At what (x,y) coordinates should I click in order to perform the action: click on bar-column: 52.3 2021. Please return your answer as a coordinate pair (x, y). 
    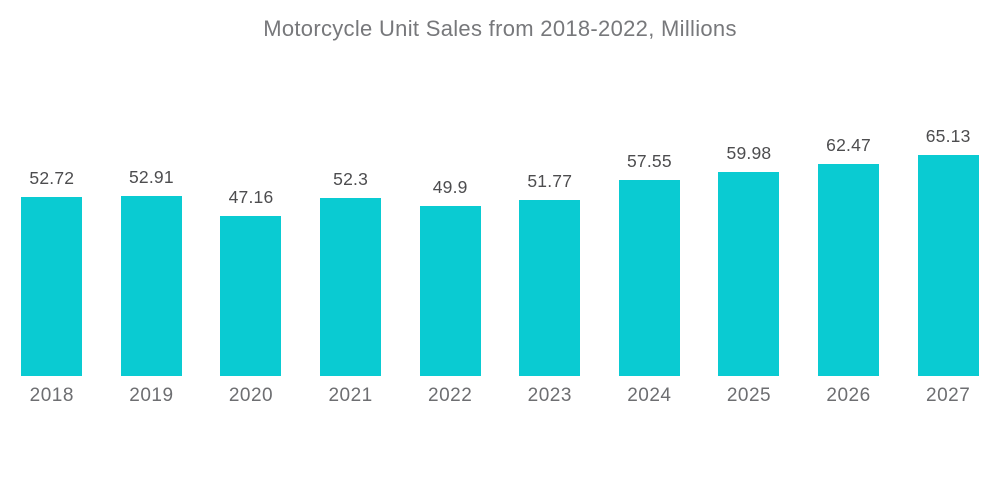
    Looking at the image, I should click on (351, 205).